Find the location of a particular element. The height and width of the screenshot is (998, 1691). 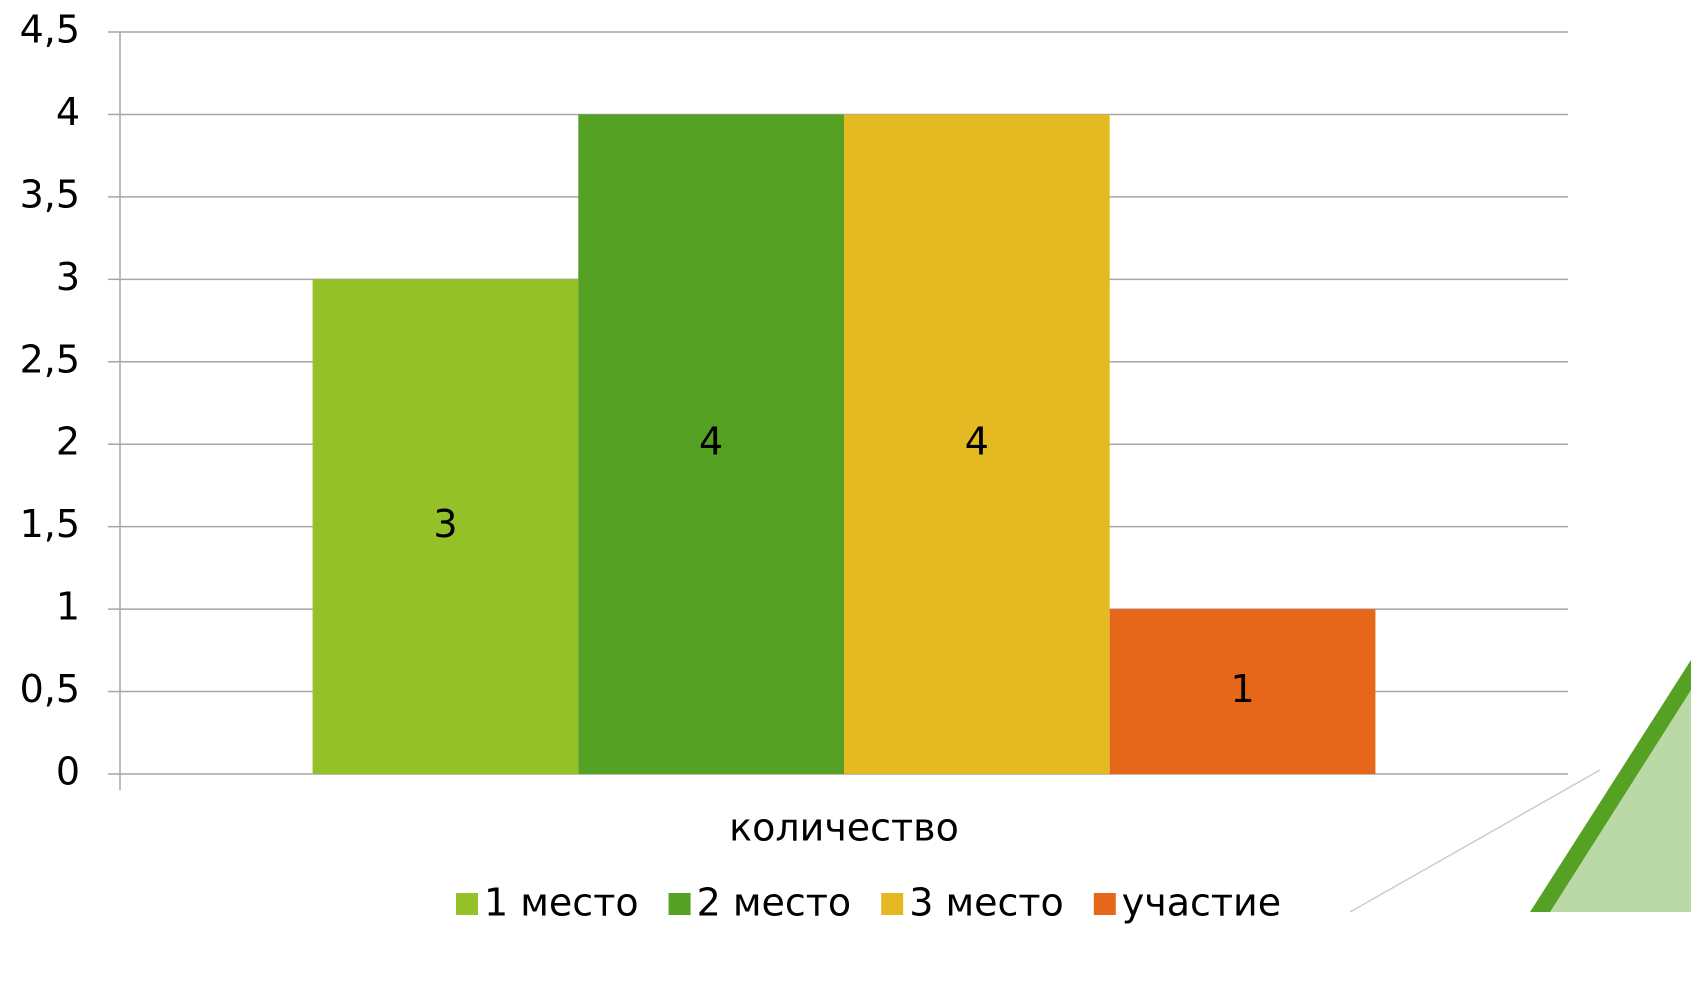

x-tick-label: количество is located at coordinates (844, 828).